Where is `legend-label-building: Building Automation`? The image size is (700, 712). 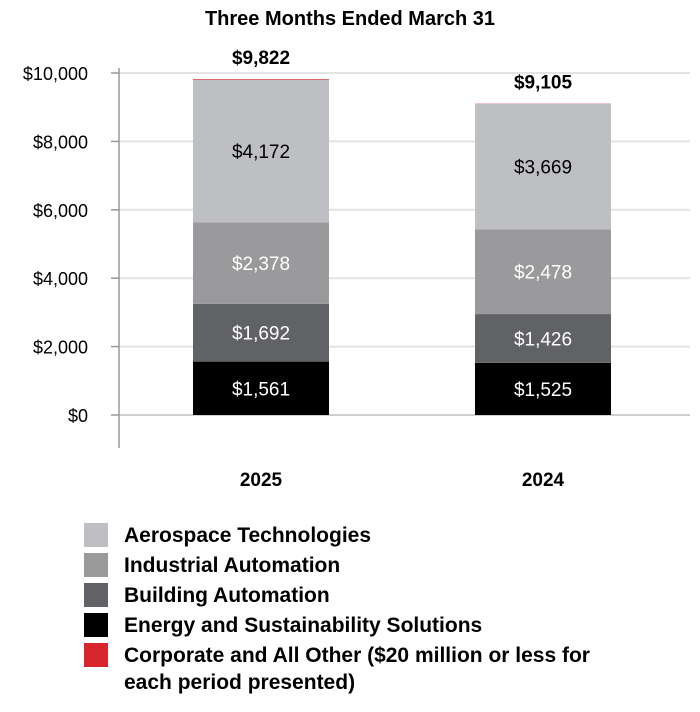
legend-label-building: Building Automation is located at coordinates (227, 595).